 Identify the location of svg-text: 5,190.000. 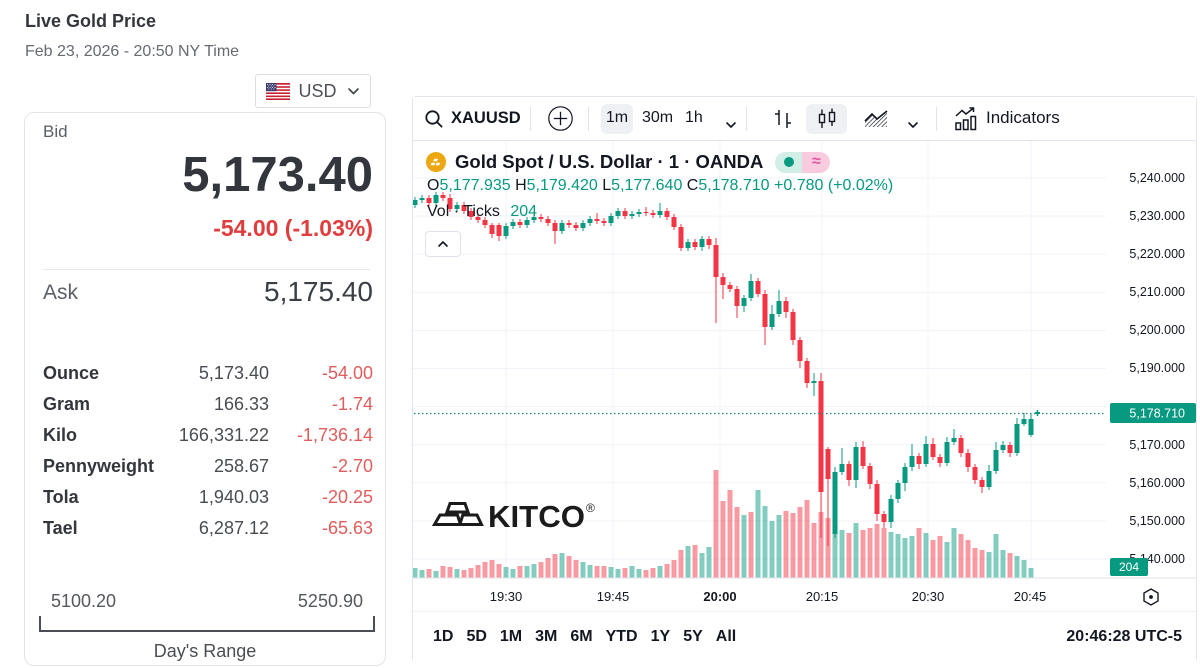
(1157, 368).